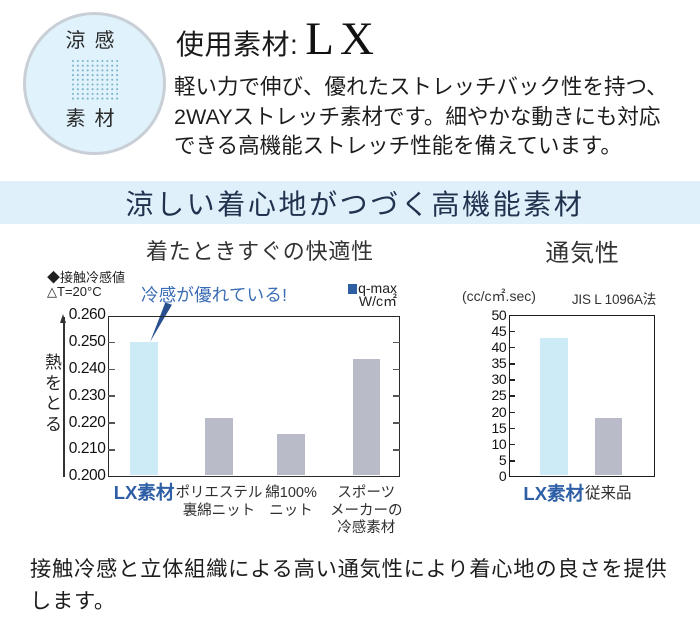  What do you see at coordinates (366, 511) in the screenshot?
I see `category-label: スポーツ メーカーの 冷感素材` at bounding box center [366, 511].